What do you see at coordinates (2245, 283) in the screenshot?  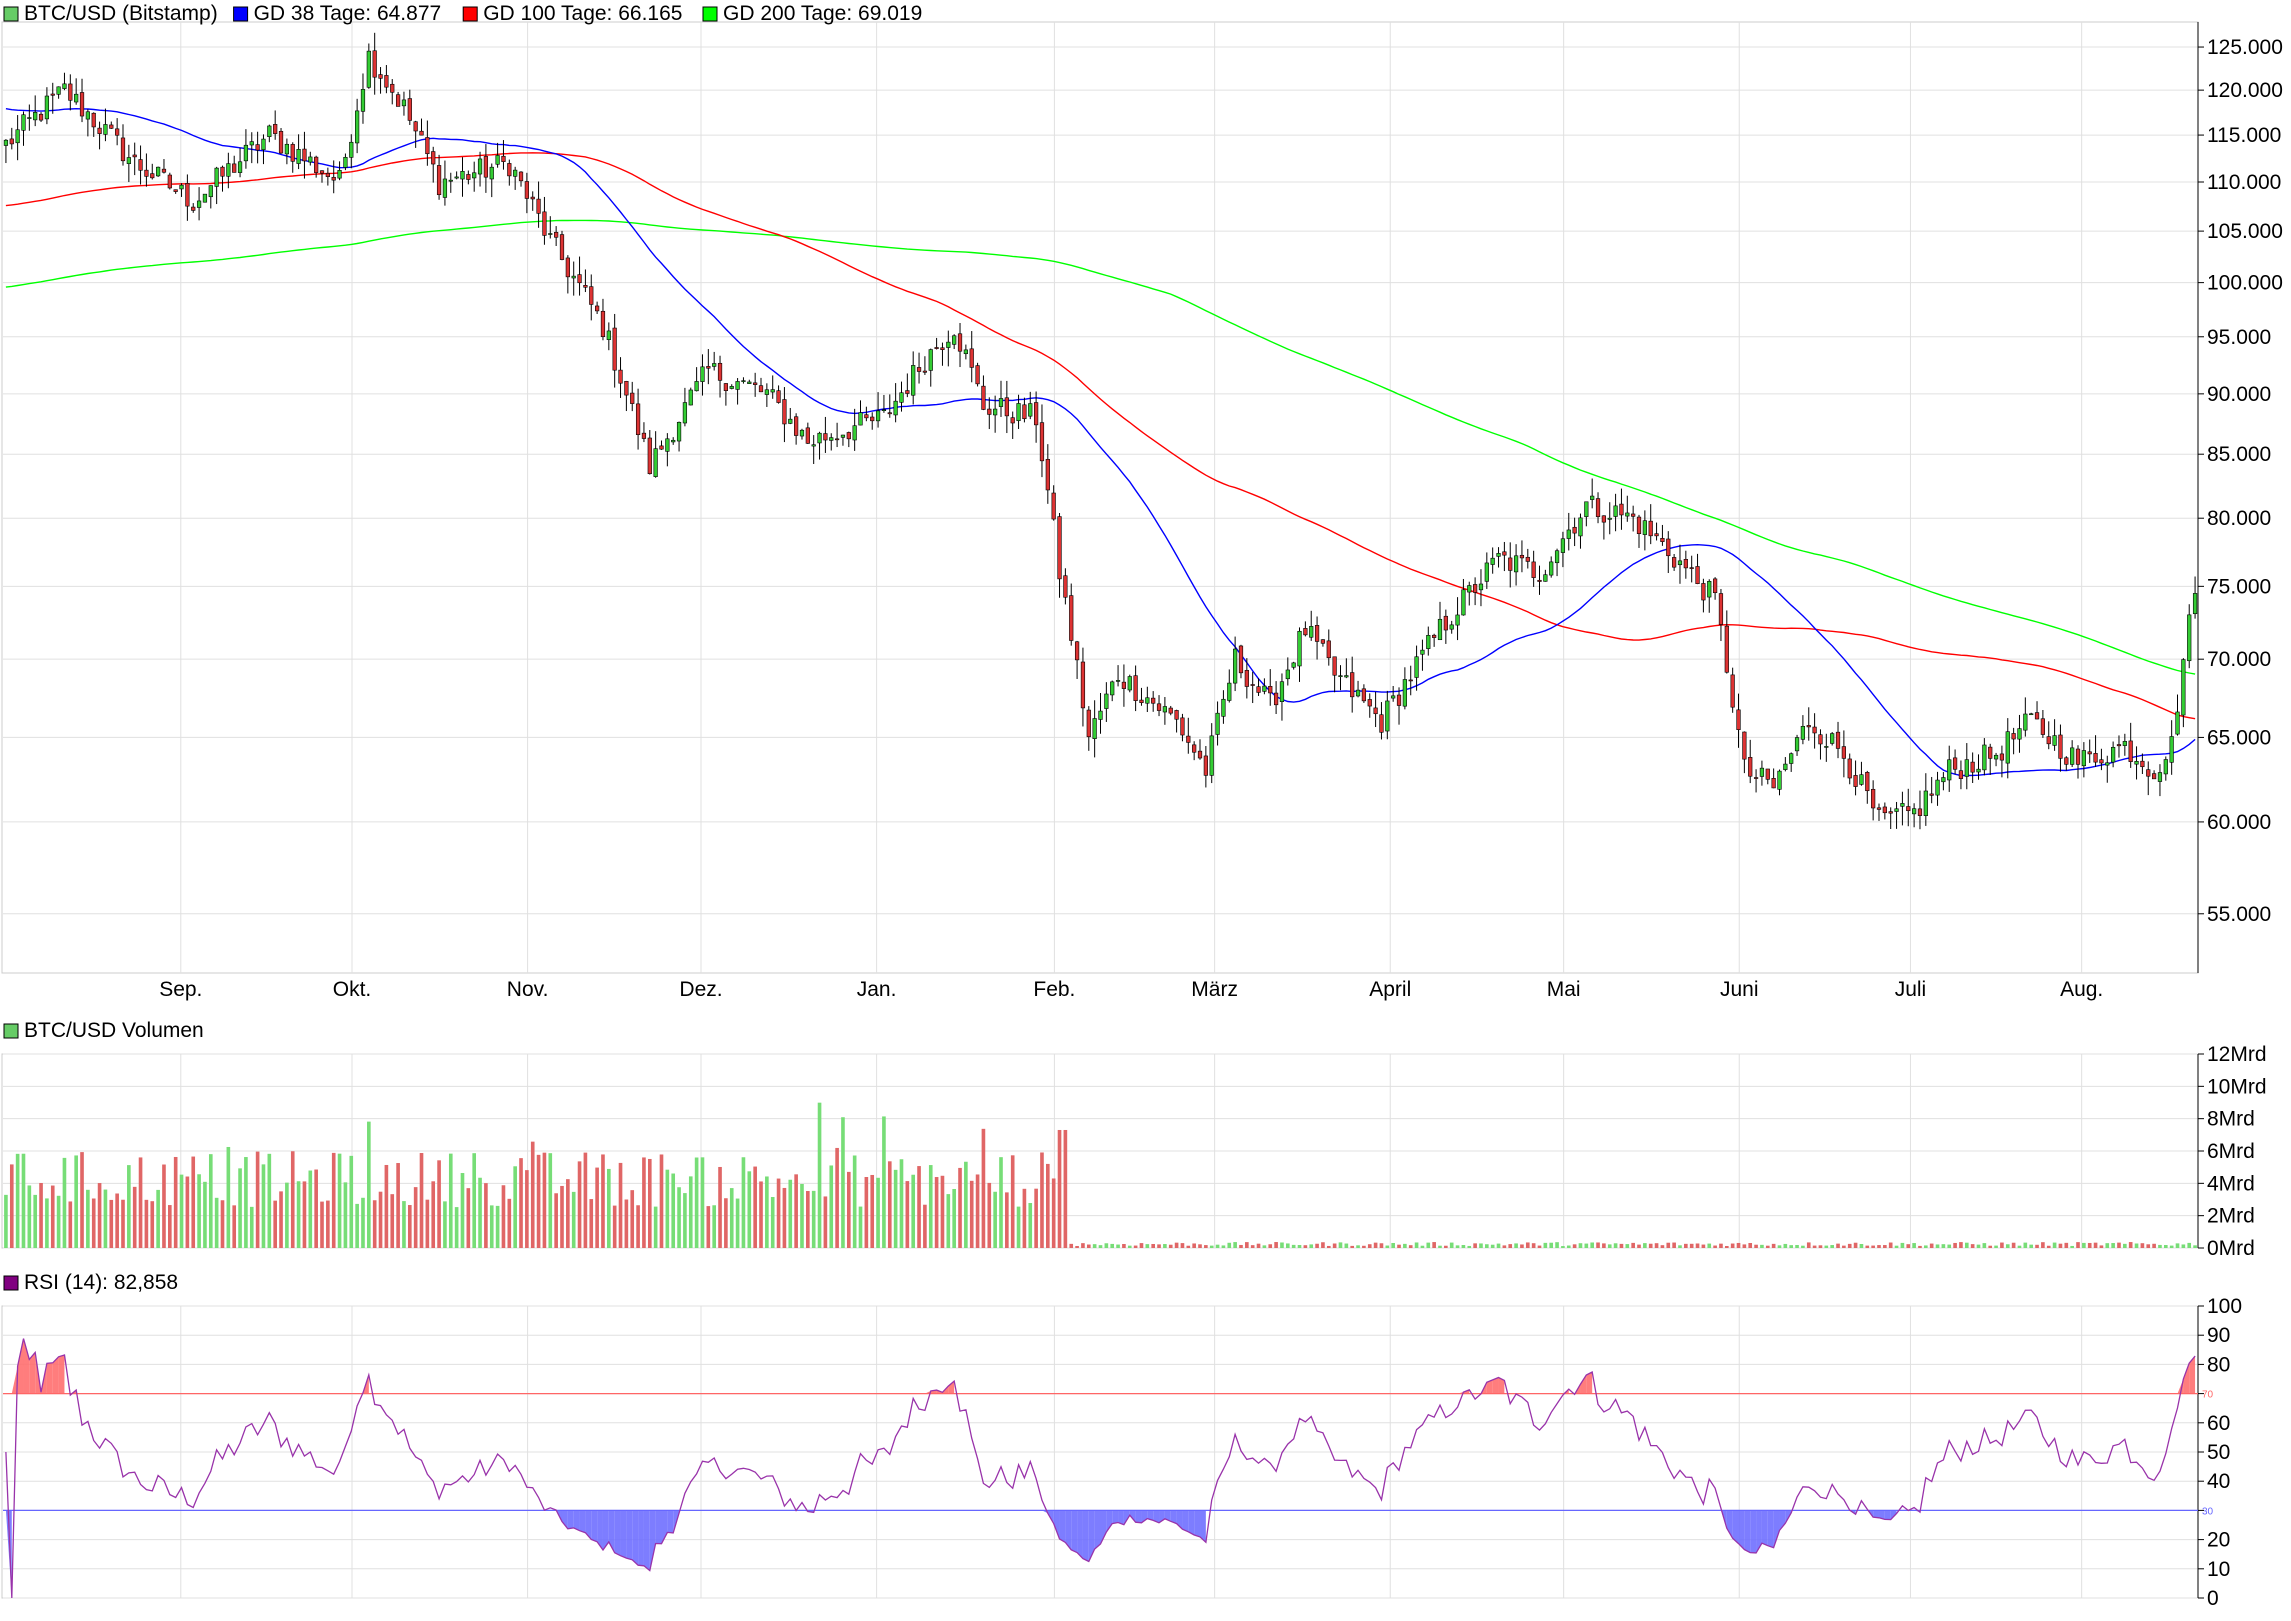 I see `price-tick-label: 100.000` at bounding box center [2245, 283].